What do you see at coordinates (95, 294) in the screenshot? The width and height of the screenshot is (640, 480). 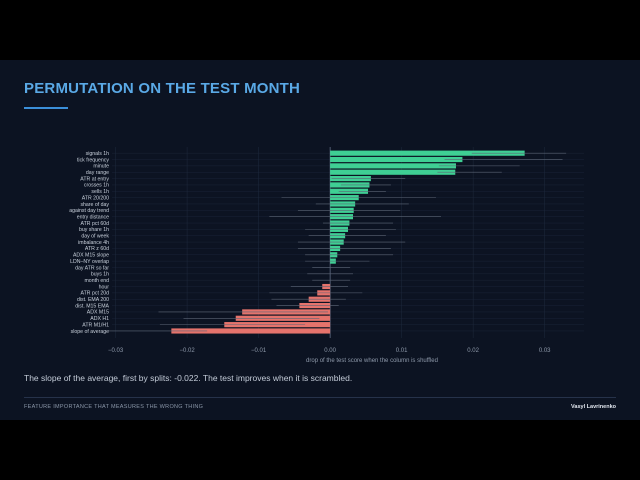 I see `category-label: ATR pct 20d` at bounding box center [95, 294].